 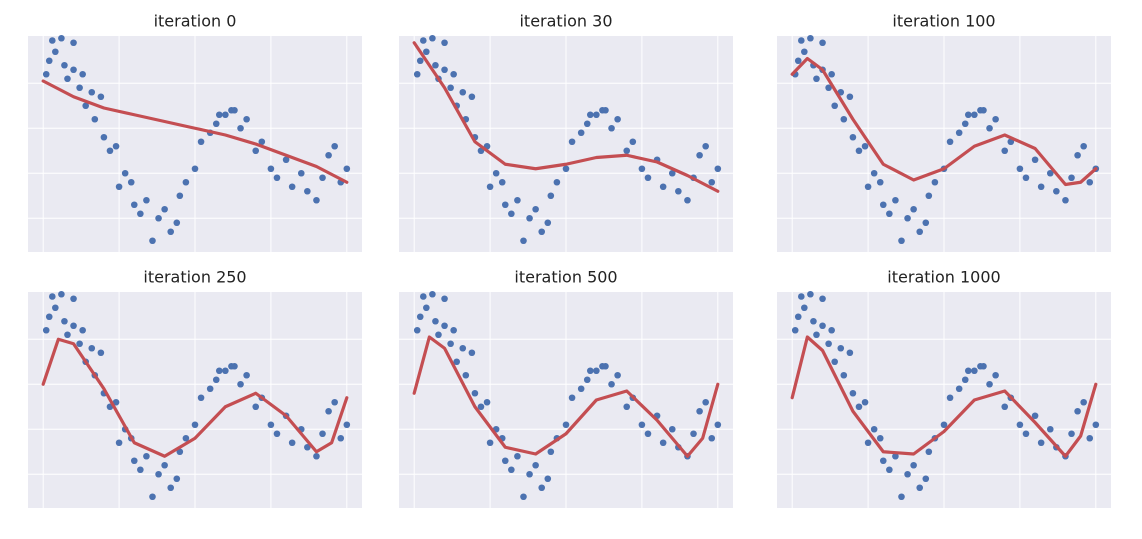 What do you see at coordinates (943, 21) in the screenshot?
I see `panel-title: iteration 100` at bounding box center [943, 21].